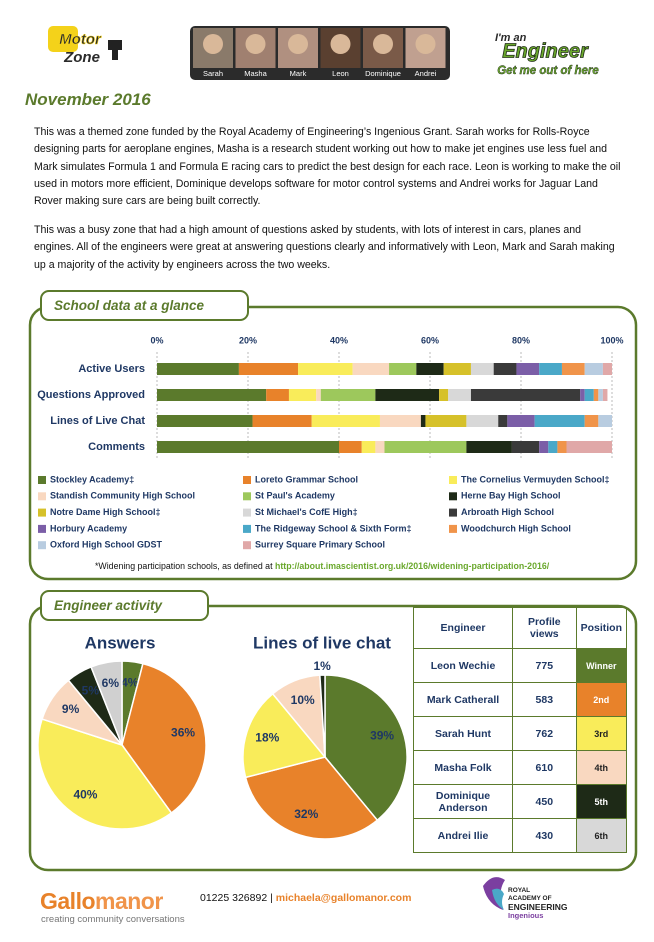  I want to click on logo-text: Engineer, so click(545, 51).